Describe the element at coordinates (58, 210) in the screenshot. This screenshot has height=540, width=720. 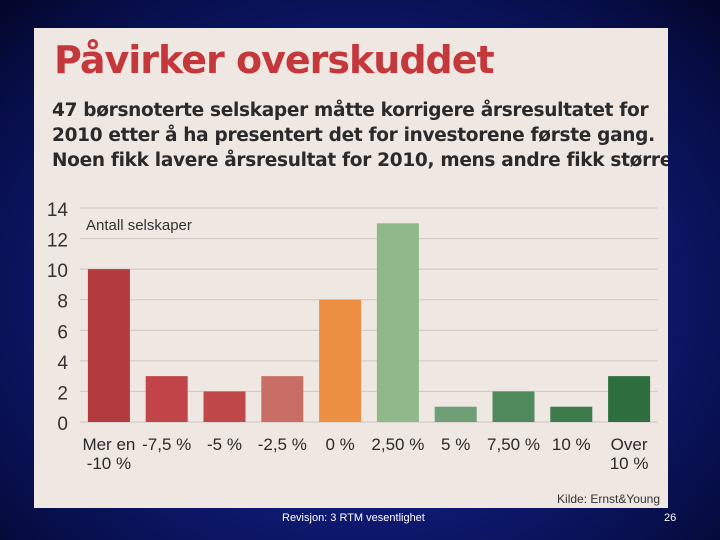
I see `y-tick-label: 14` at that location.